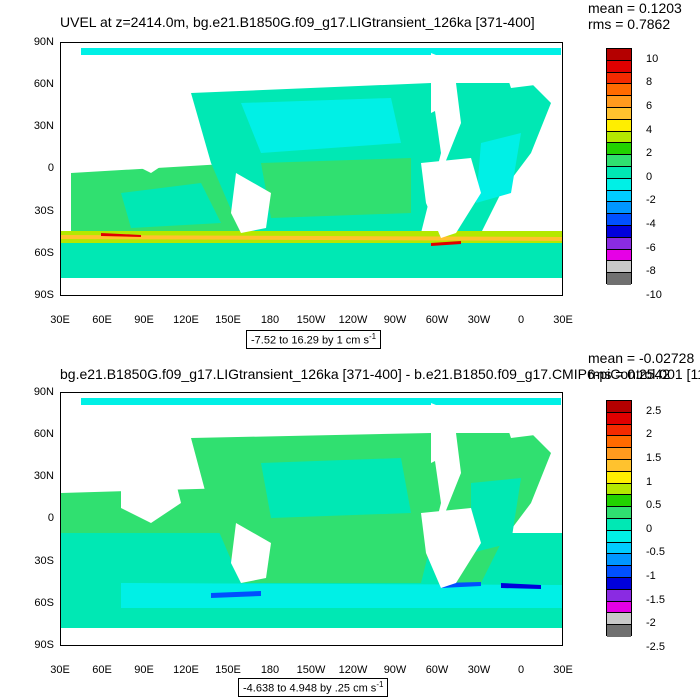 This screenshot has height=700, width=700. What do you see at coordinates (635, 8) in the screenshot?
I see `mean-value: mean = 0.1203` at bounding box center [635, 8].